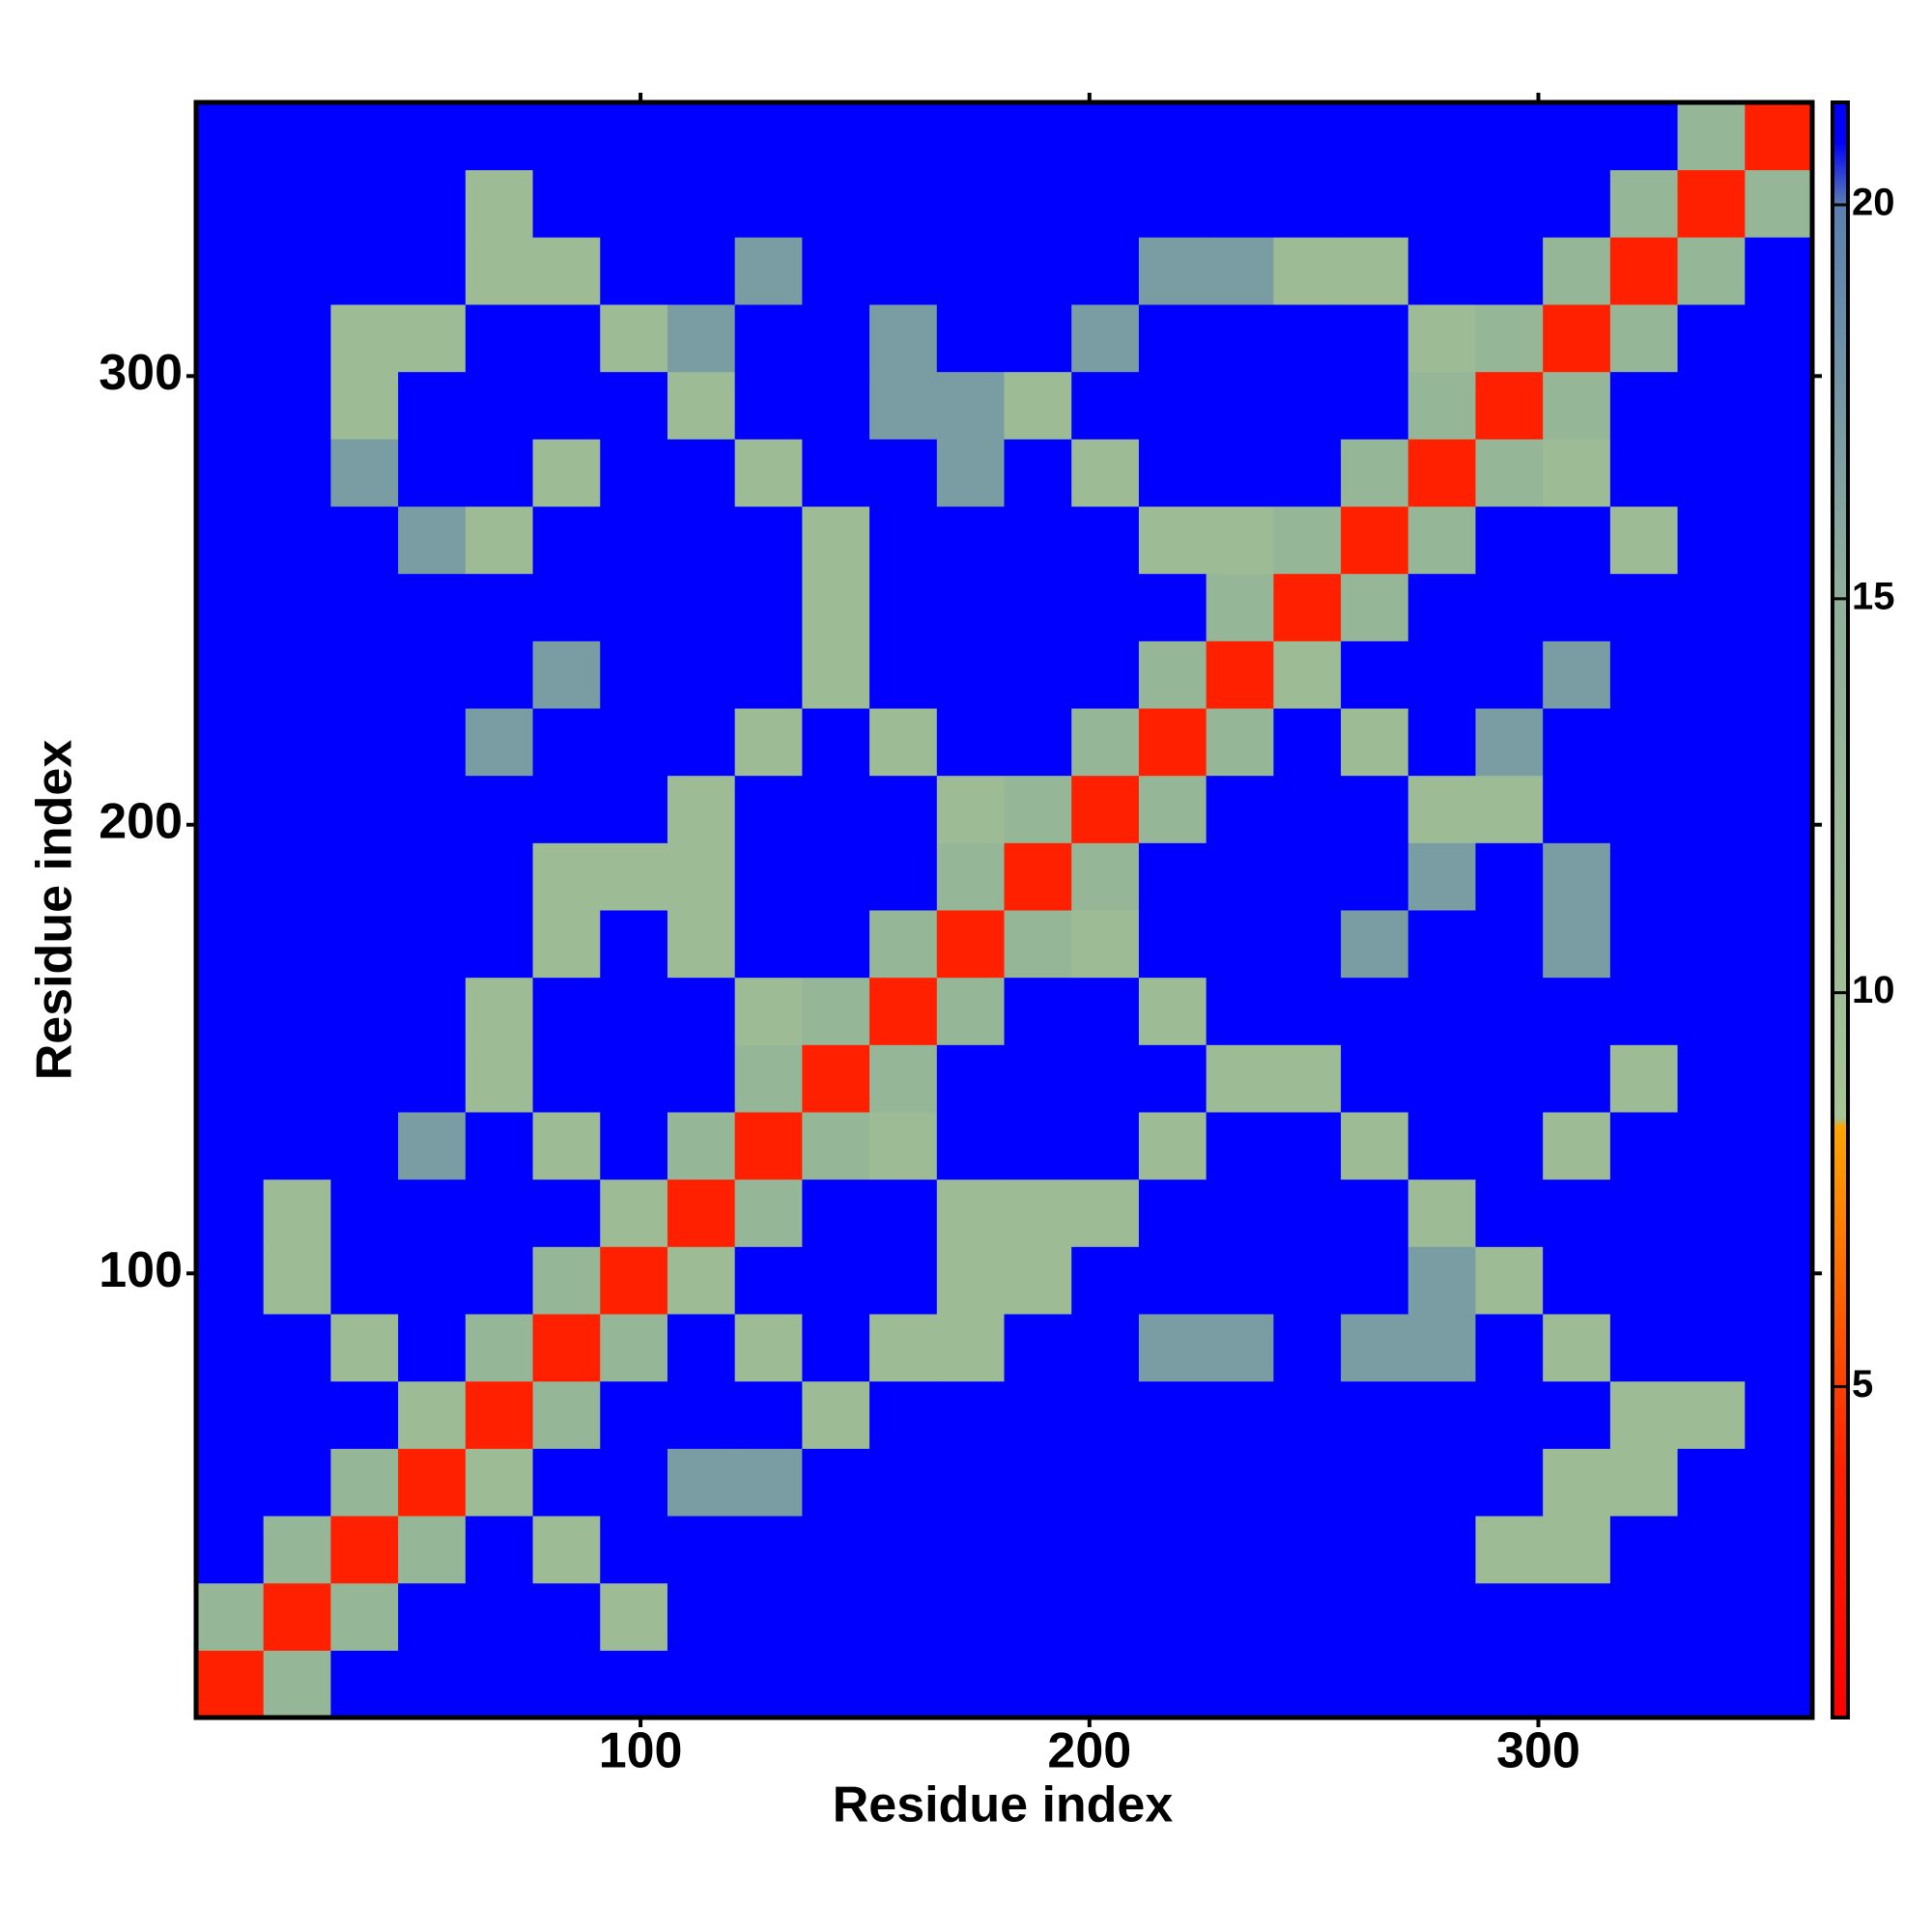 This screenshot has width=1932, height=1932. I want to click on x-axis-title: Residue index, so click(1003, 1805).